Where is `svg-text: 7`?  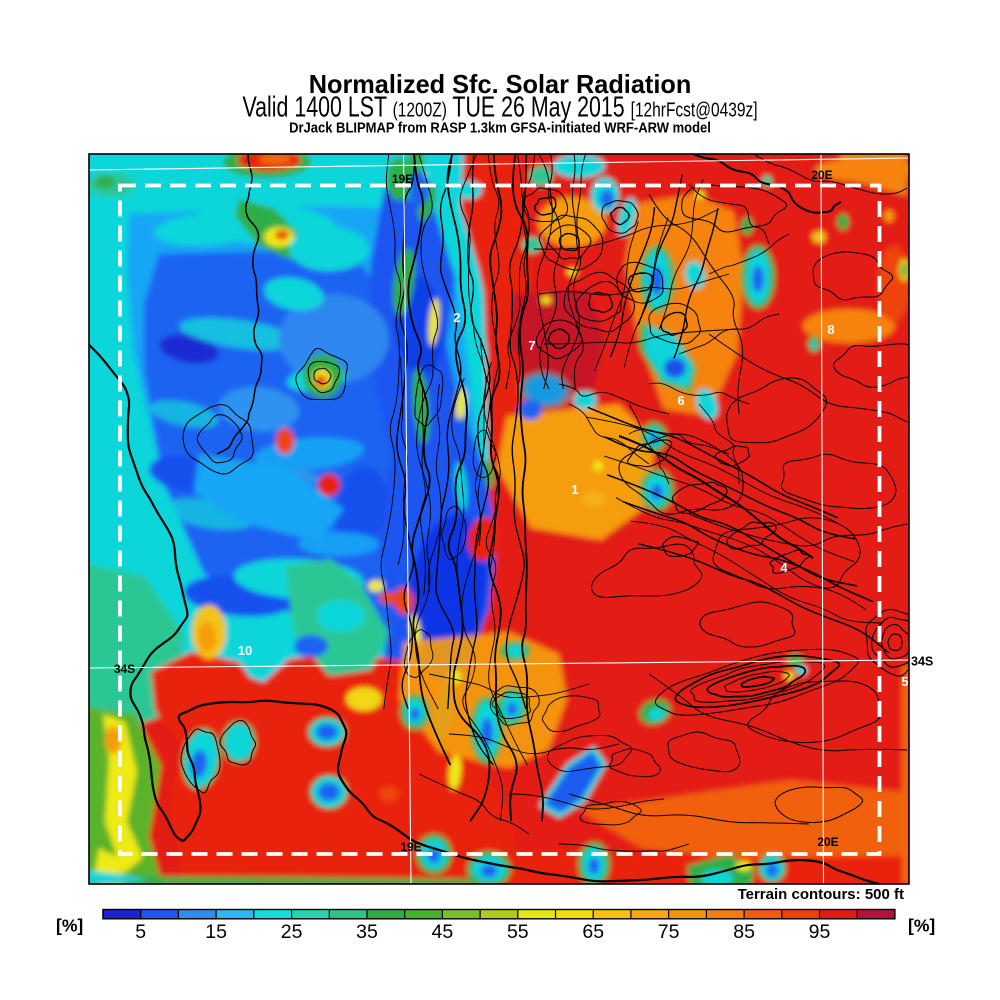 svg-text: 7 is located at coordinates (531, 345).